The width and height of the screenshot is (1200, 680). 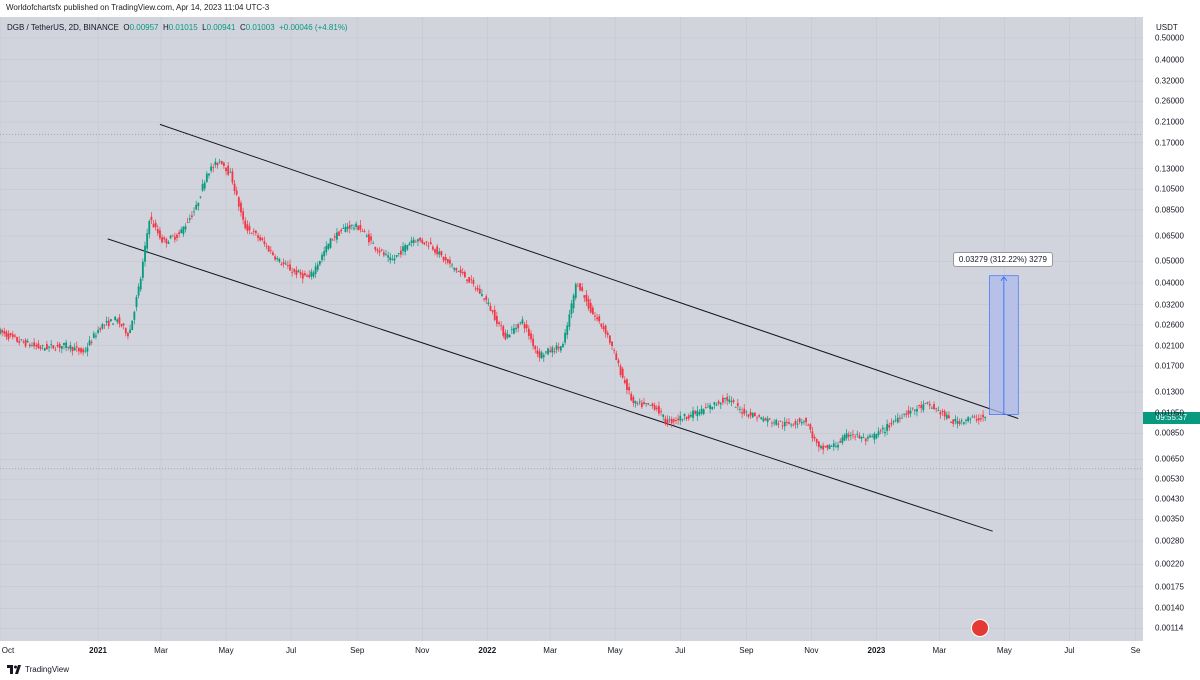 What do you see at coordinates (876, 650) in the screenshot?
I see `time-axis-tick: 2023` at bounding box center [876, 650].